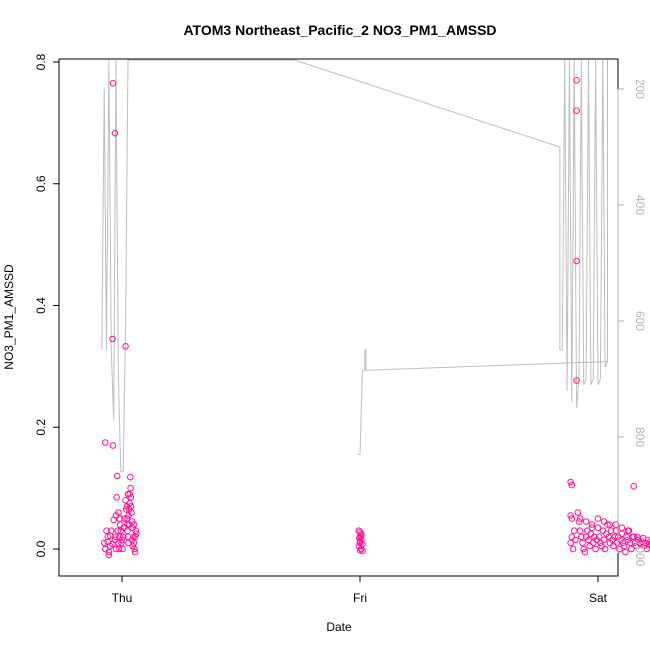  What do you see at coordinates (122, 598) in the screenshot?
I see `x-tick-label: Thu` at bounding box center [122, 598].